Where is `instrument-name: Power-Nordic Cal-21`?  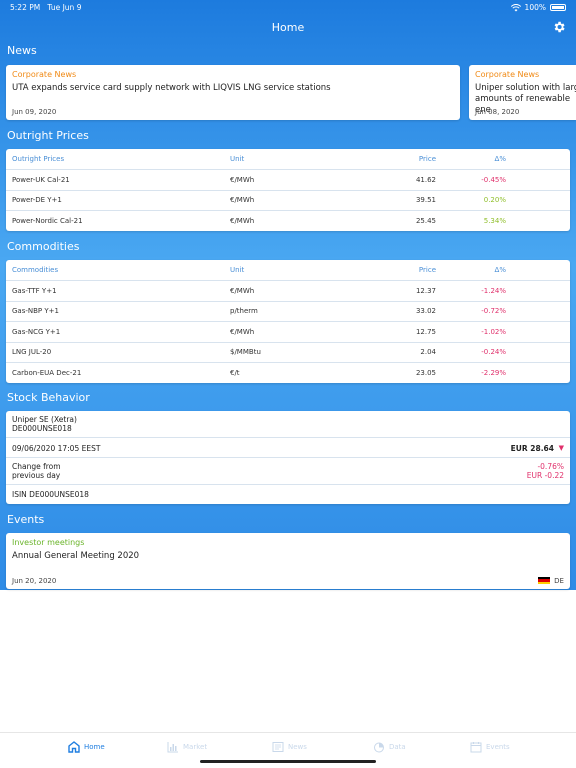 instrument-name: Power-Nordic Cal-21 is located at coordinates (47, 221).